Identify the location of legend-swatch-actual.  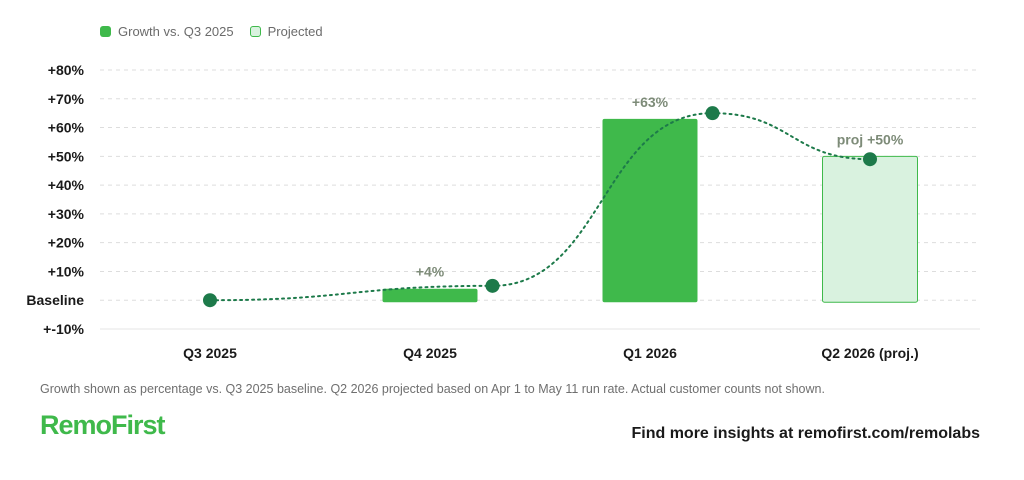
(105, 31).